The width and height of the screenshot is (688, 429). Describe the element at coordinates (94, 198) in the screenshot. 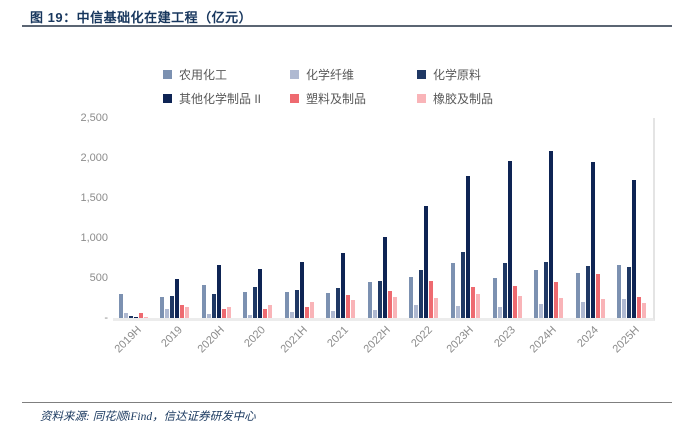

I see `y-tick-label: 1,500` at that location.